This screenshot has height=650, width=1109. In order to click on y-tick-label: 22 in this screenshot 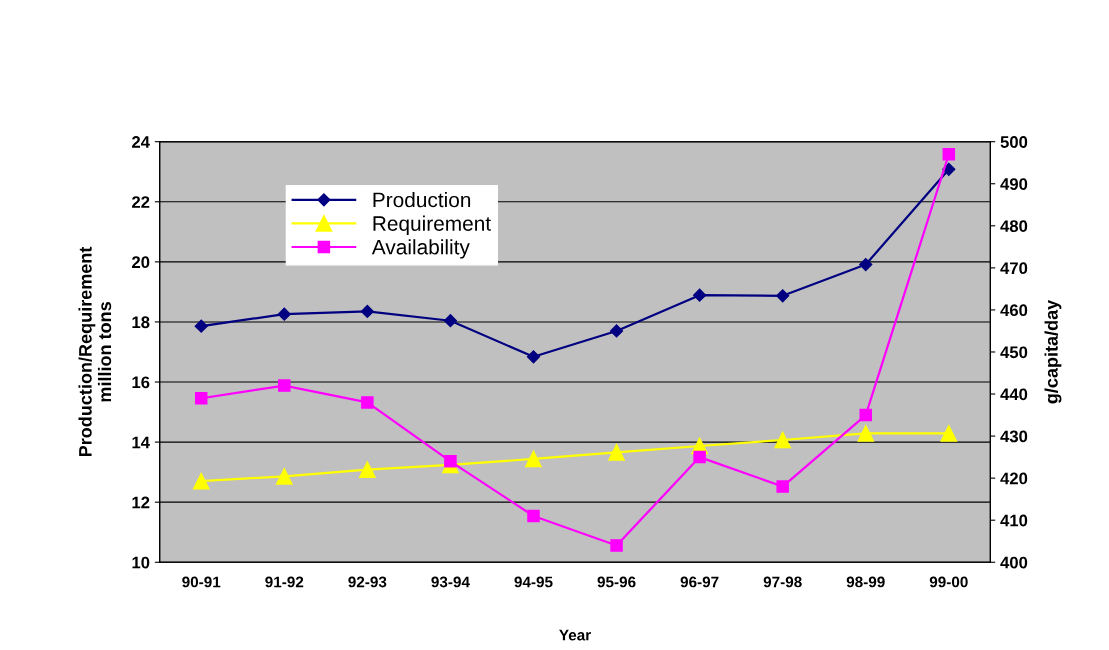, I will do `click(141, 202)`.